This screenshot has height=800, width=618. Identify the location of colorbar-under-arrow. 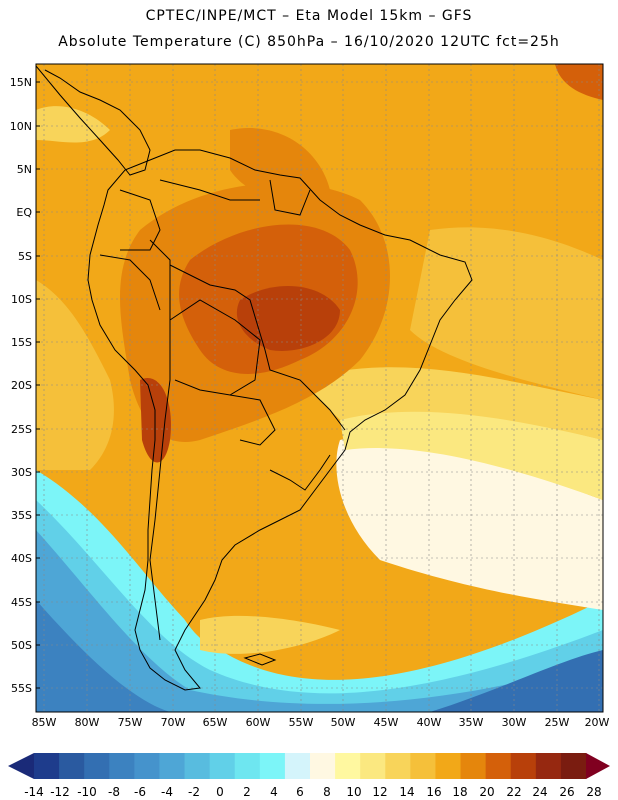
(21, 766).